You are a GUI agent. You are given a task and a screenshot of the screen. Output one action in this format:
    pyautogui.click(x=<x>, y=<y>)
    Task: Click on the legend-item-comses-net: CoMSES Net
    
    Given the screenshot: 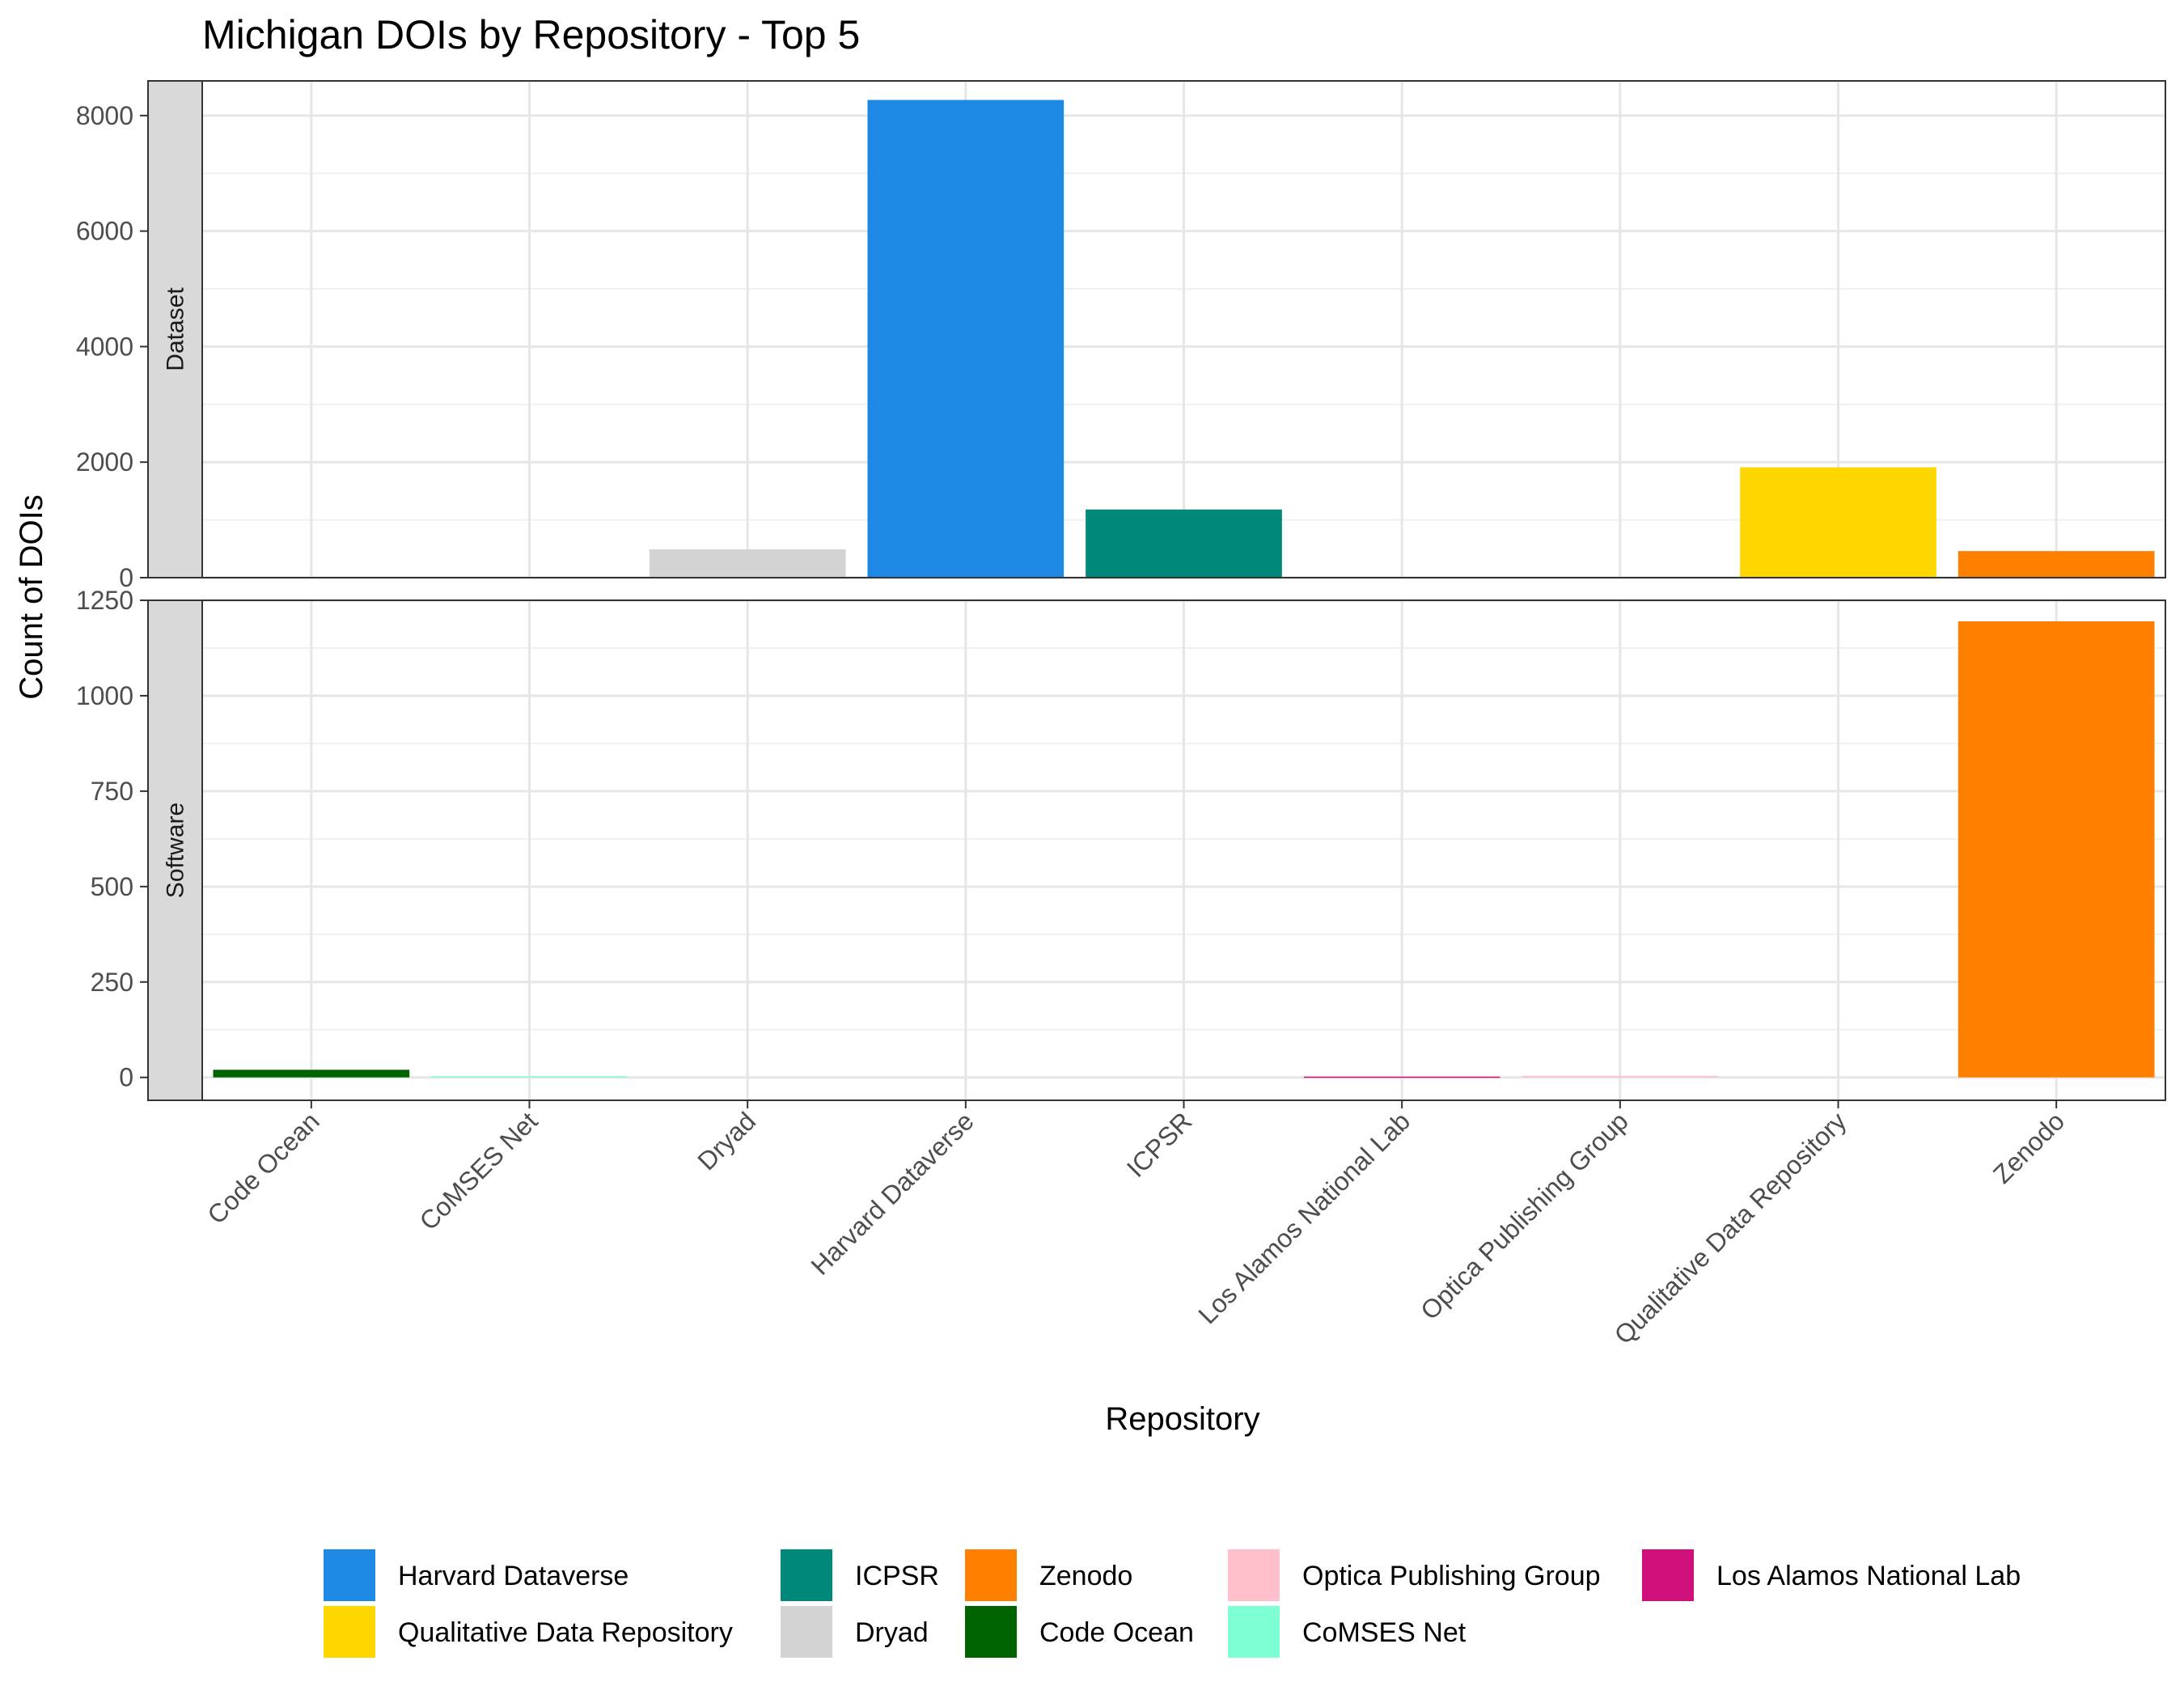 What is the action you would take?
    pyautogui.click(x=1347, y=1632)
    